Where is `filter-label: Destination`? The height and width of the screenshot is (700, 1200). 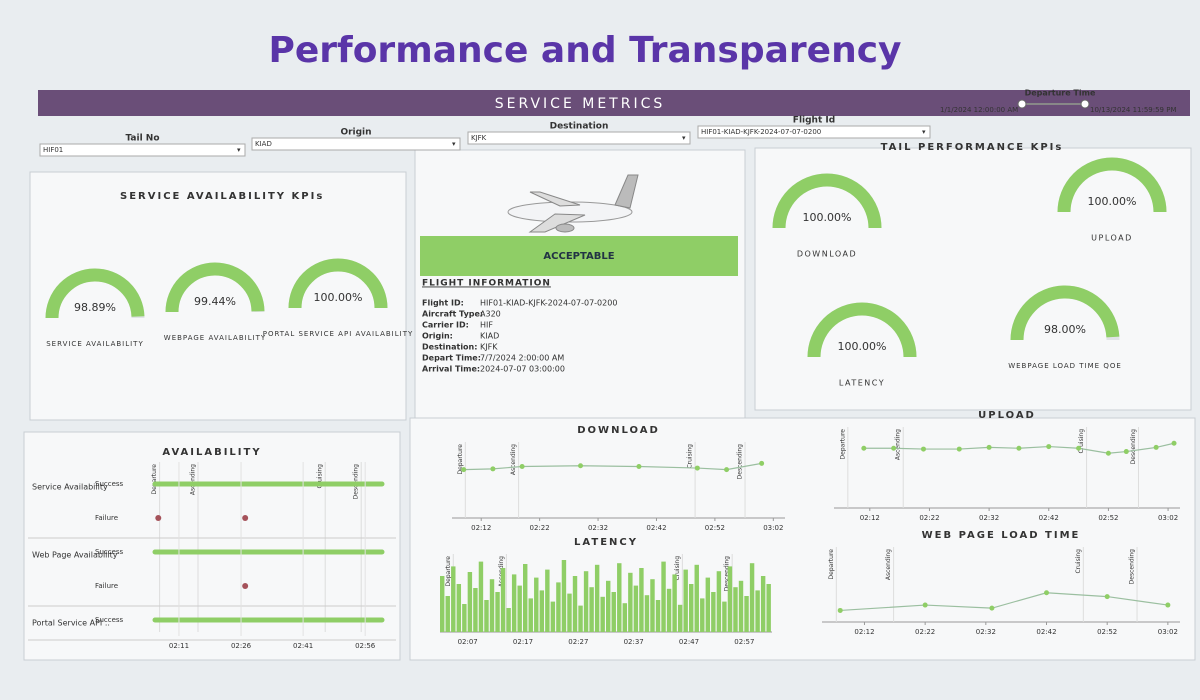 filter-label: Destination is located at coordinates (579, 127).